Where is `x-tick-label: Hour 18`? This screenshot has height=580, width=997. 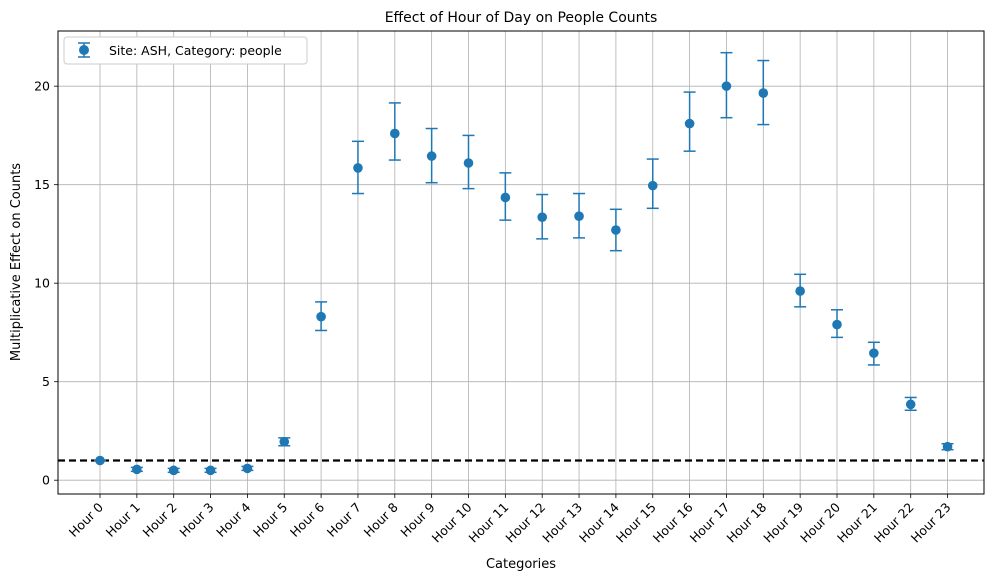 x-tick-label: Hour 18 is located at coordinates (746, 522).